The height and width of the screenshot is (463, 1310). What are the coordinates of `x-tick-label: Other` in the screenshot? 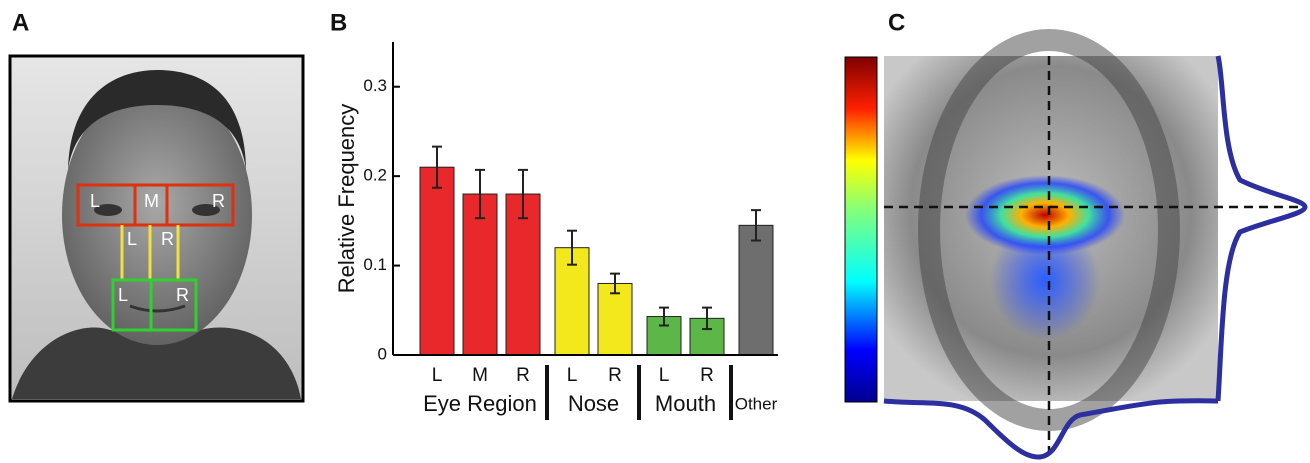 It's located at (756, 403).